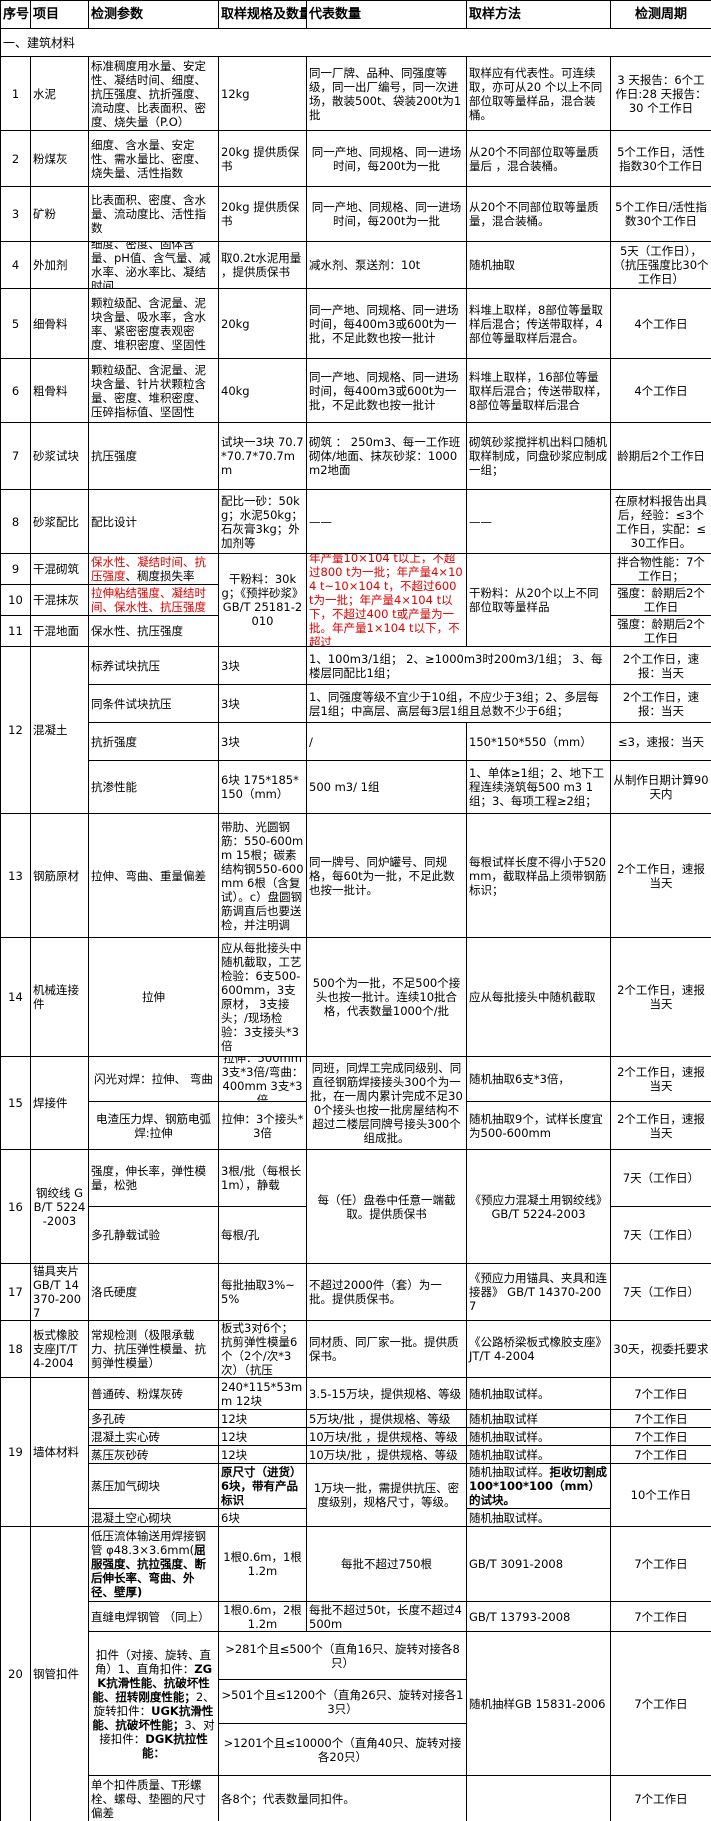  I want to click on cell-seq: 4, so click(15, 265).